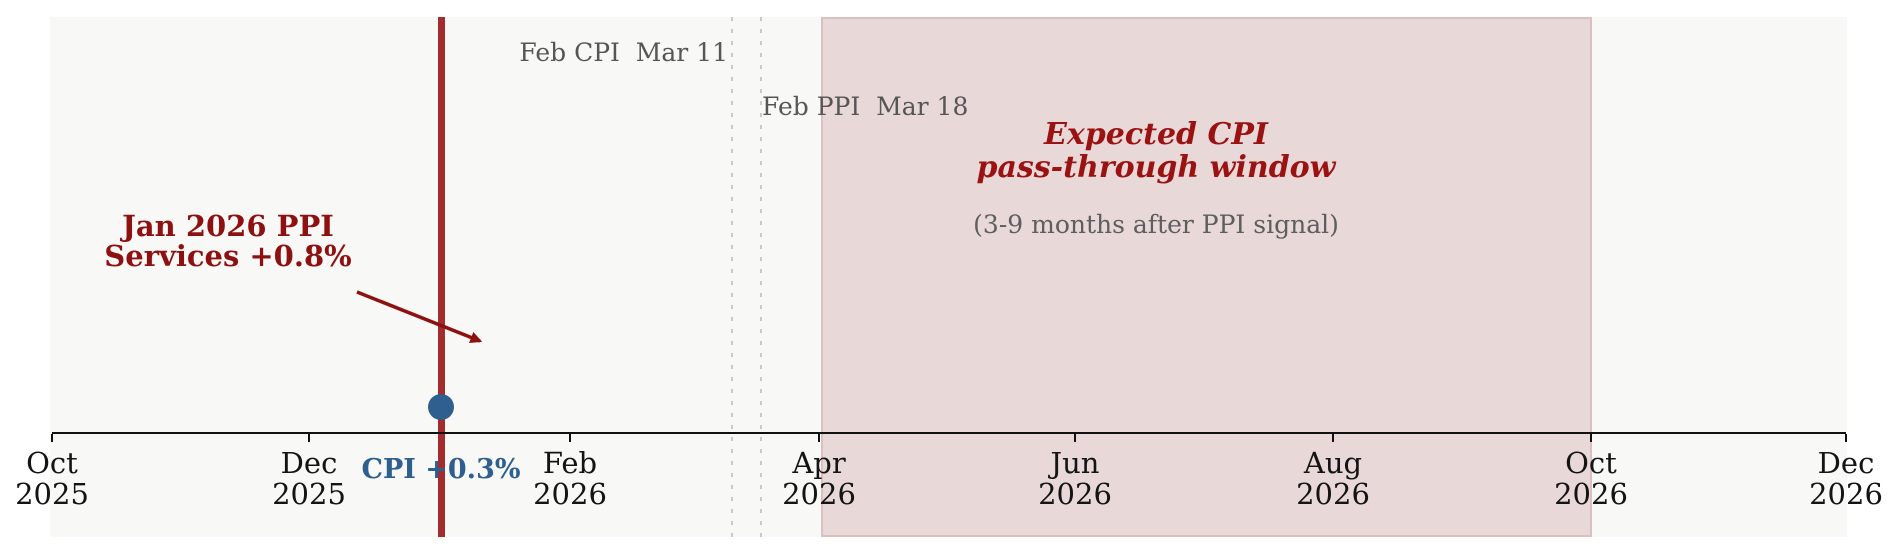  What do you see at coordinates (570, 463) in the screenshot?
I see `tick-month: Feb` at bounding box center [570, 463].